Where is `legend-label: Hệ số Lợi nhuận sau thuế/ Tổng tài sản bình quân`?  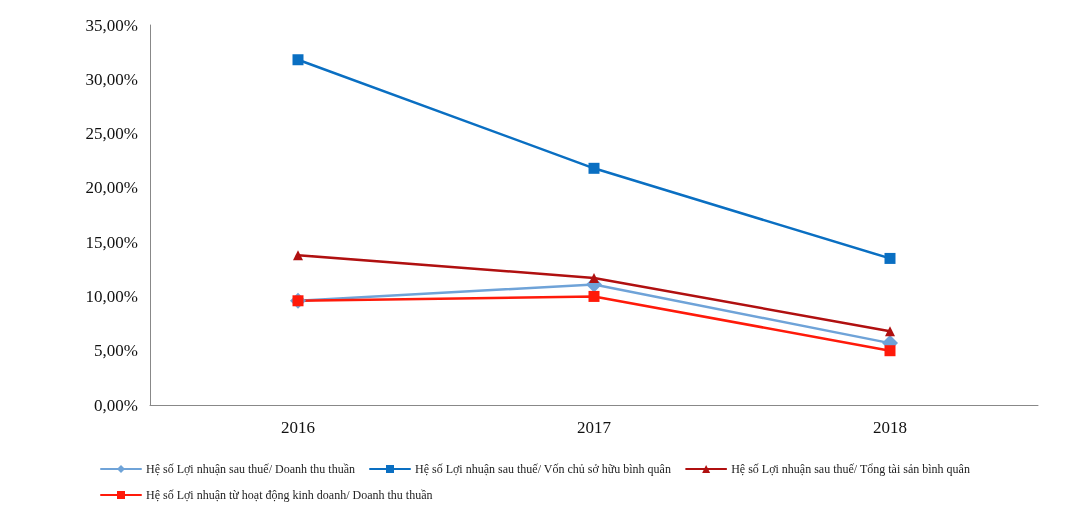
legend-label: Hệ số Lợi nhuận sau thuế/ Tổng tài sản bình quân is located at coordinates (850, 469).